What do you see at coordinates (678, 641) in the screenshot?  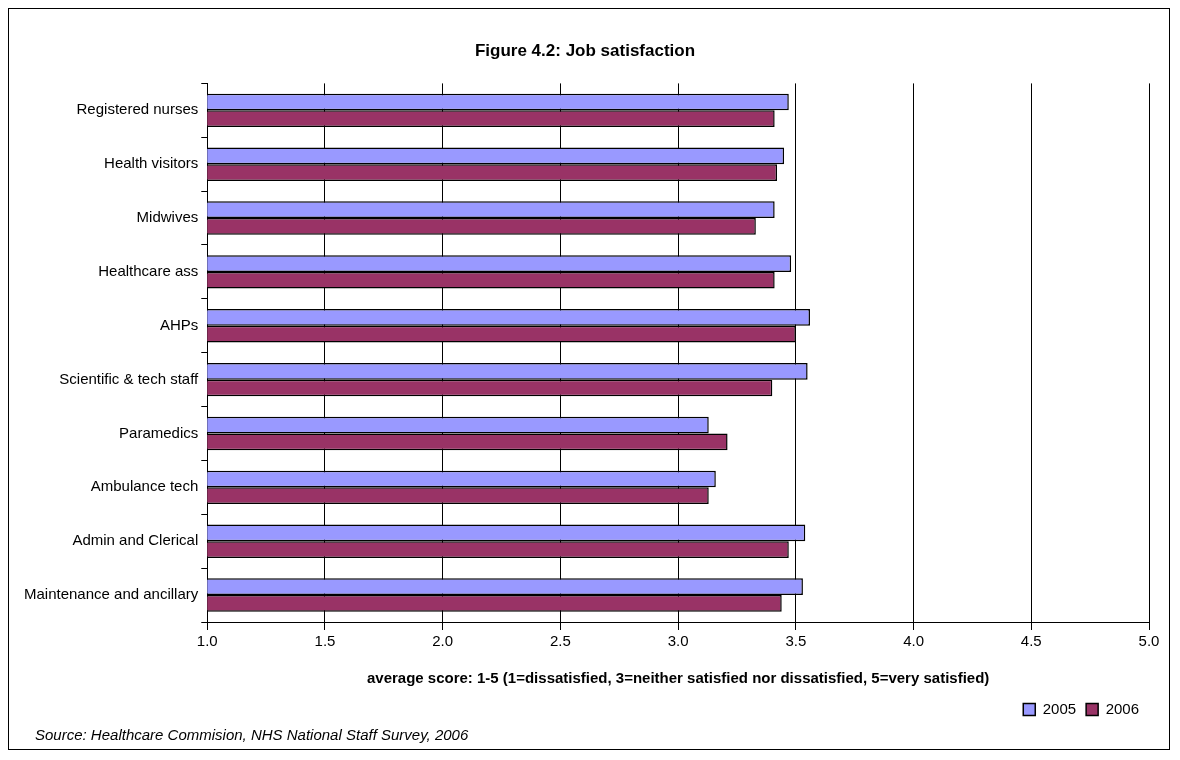 I see `x-tick-label: 3.0` at bounding box center [678, 641].